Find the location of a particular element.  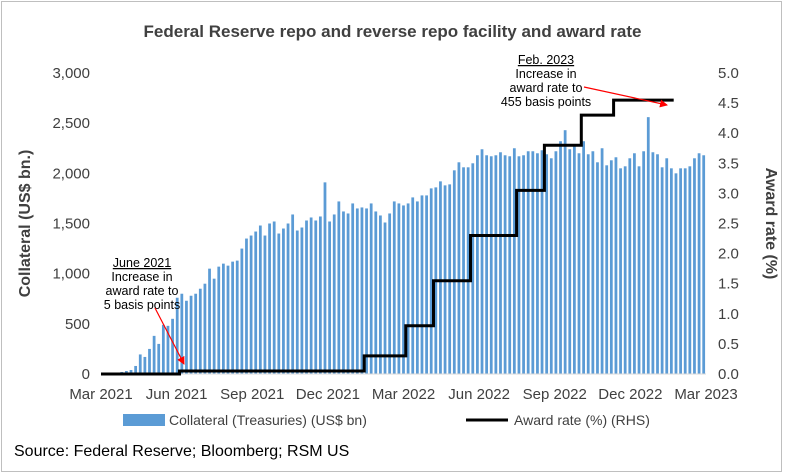

right-tick-label: 0.5 is located at coordinates (728, 344).